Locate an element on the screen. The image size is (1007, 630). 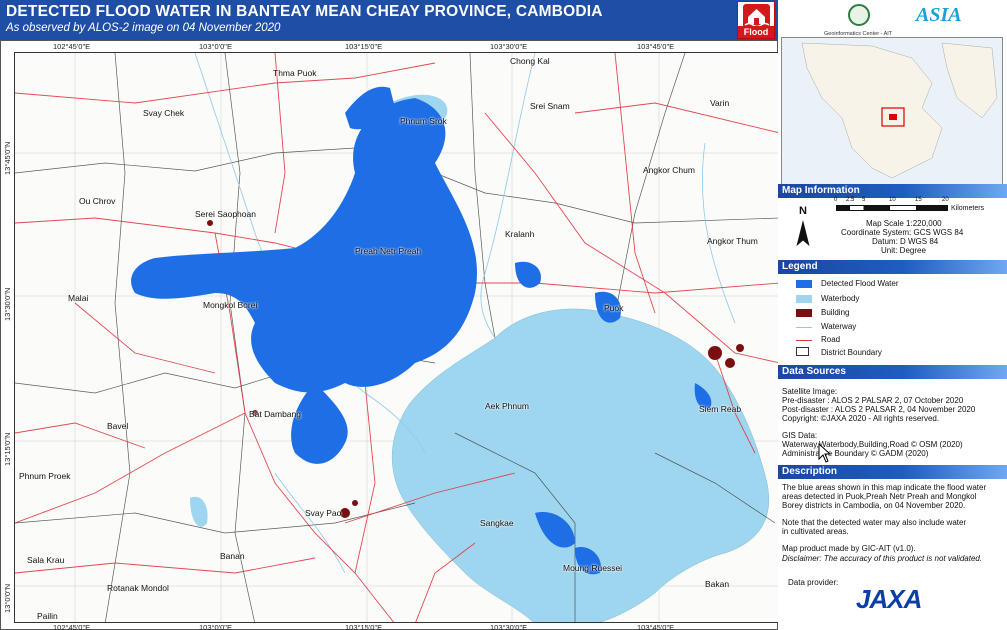
place-label: Banan is located at coordinates (232, 556).